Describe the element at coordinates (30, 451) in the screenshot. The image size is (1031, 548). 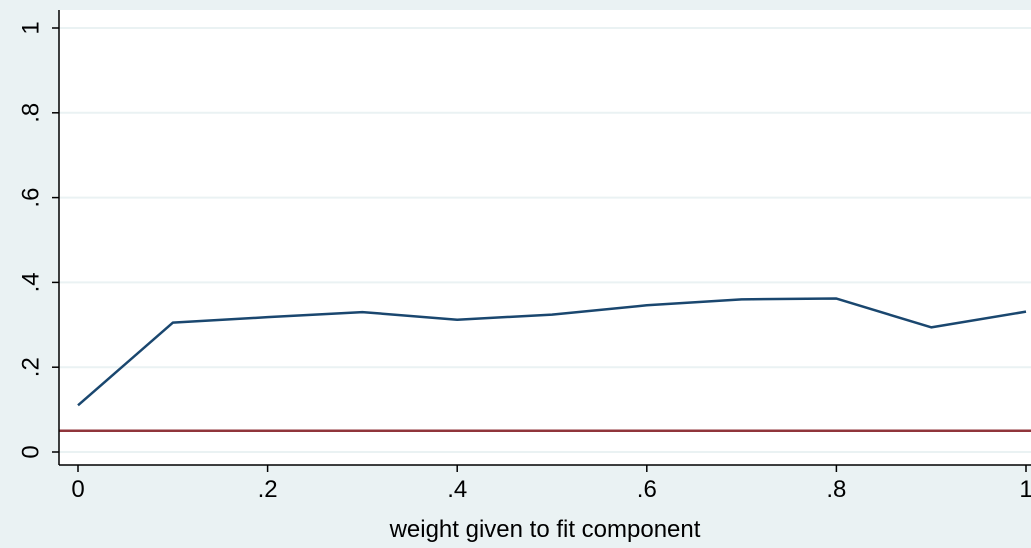
I see `y-tick-label: 0` at that location.